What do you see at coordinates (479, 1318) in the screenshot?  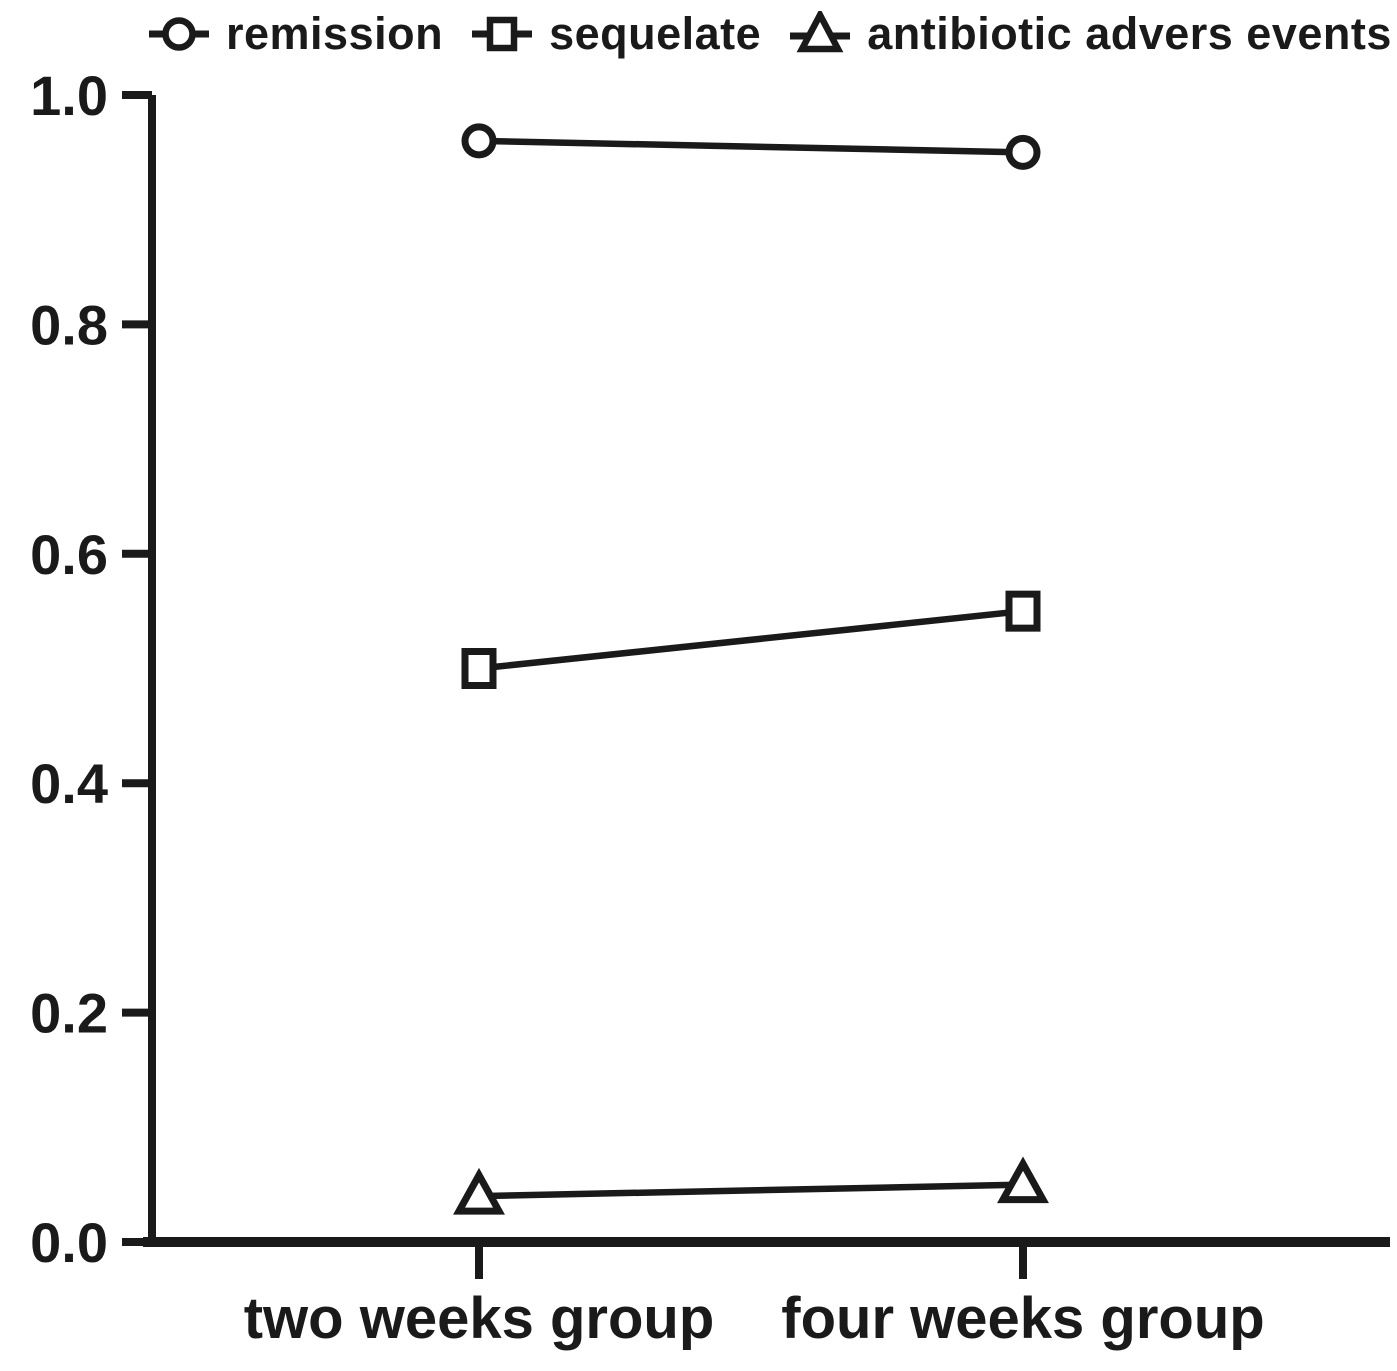 I see `x-tick-label: two weeks group` at bounding box center [479, 1318].